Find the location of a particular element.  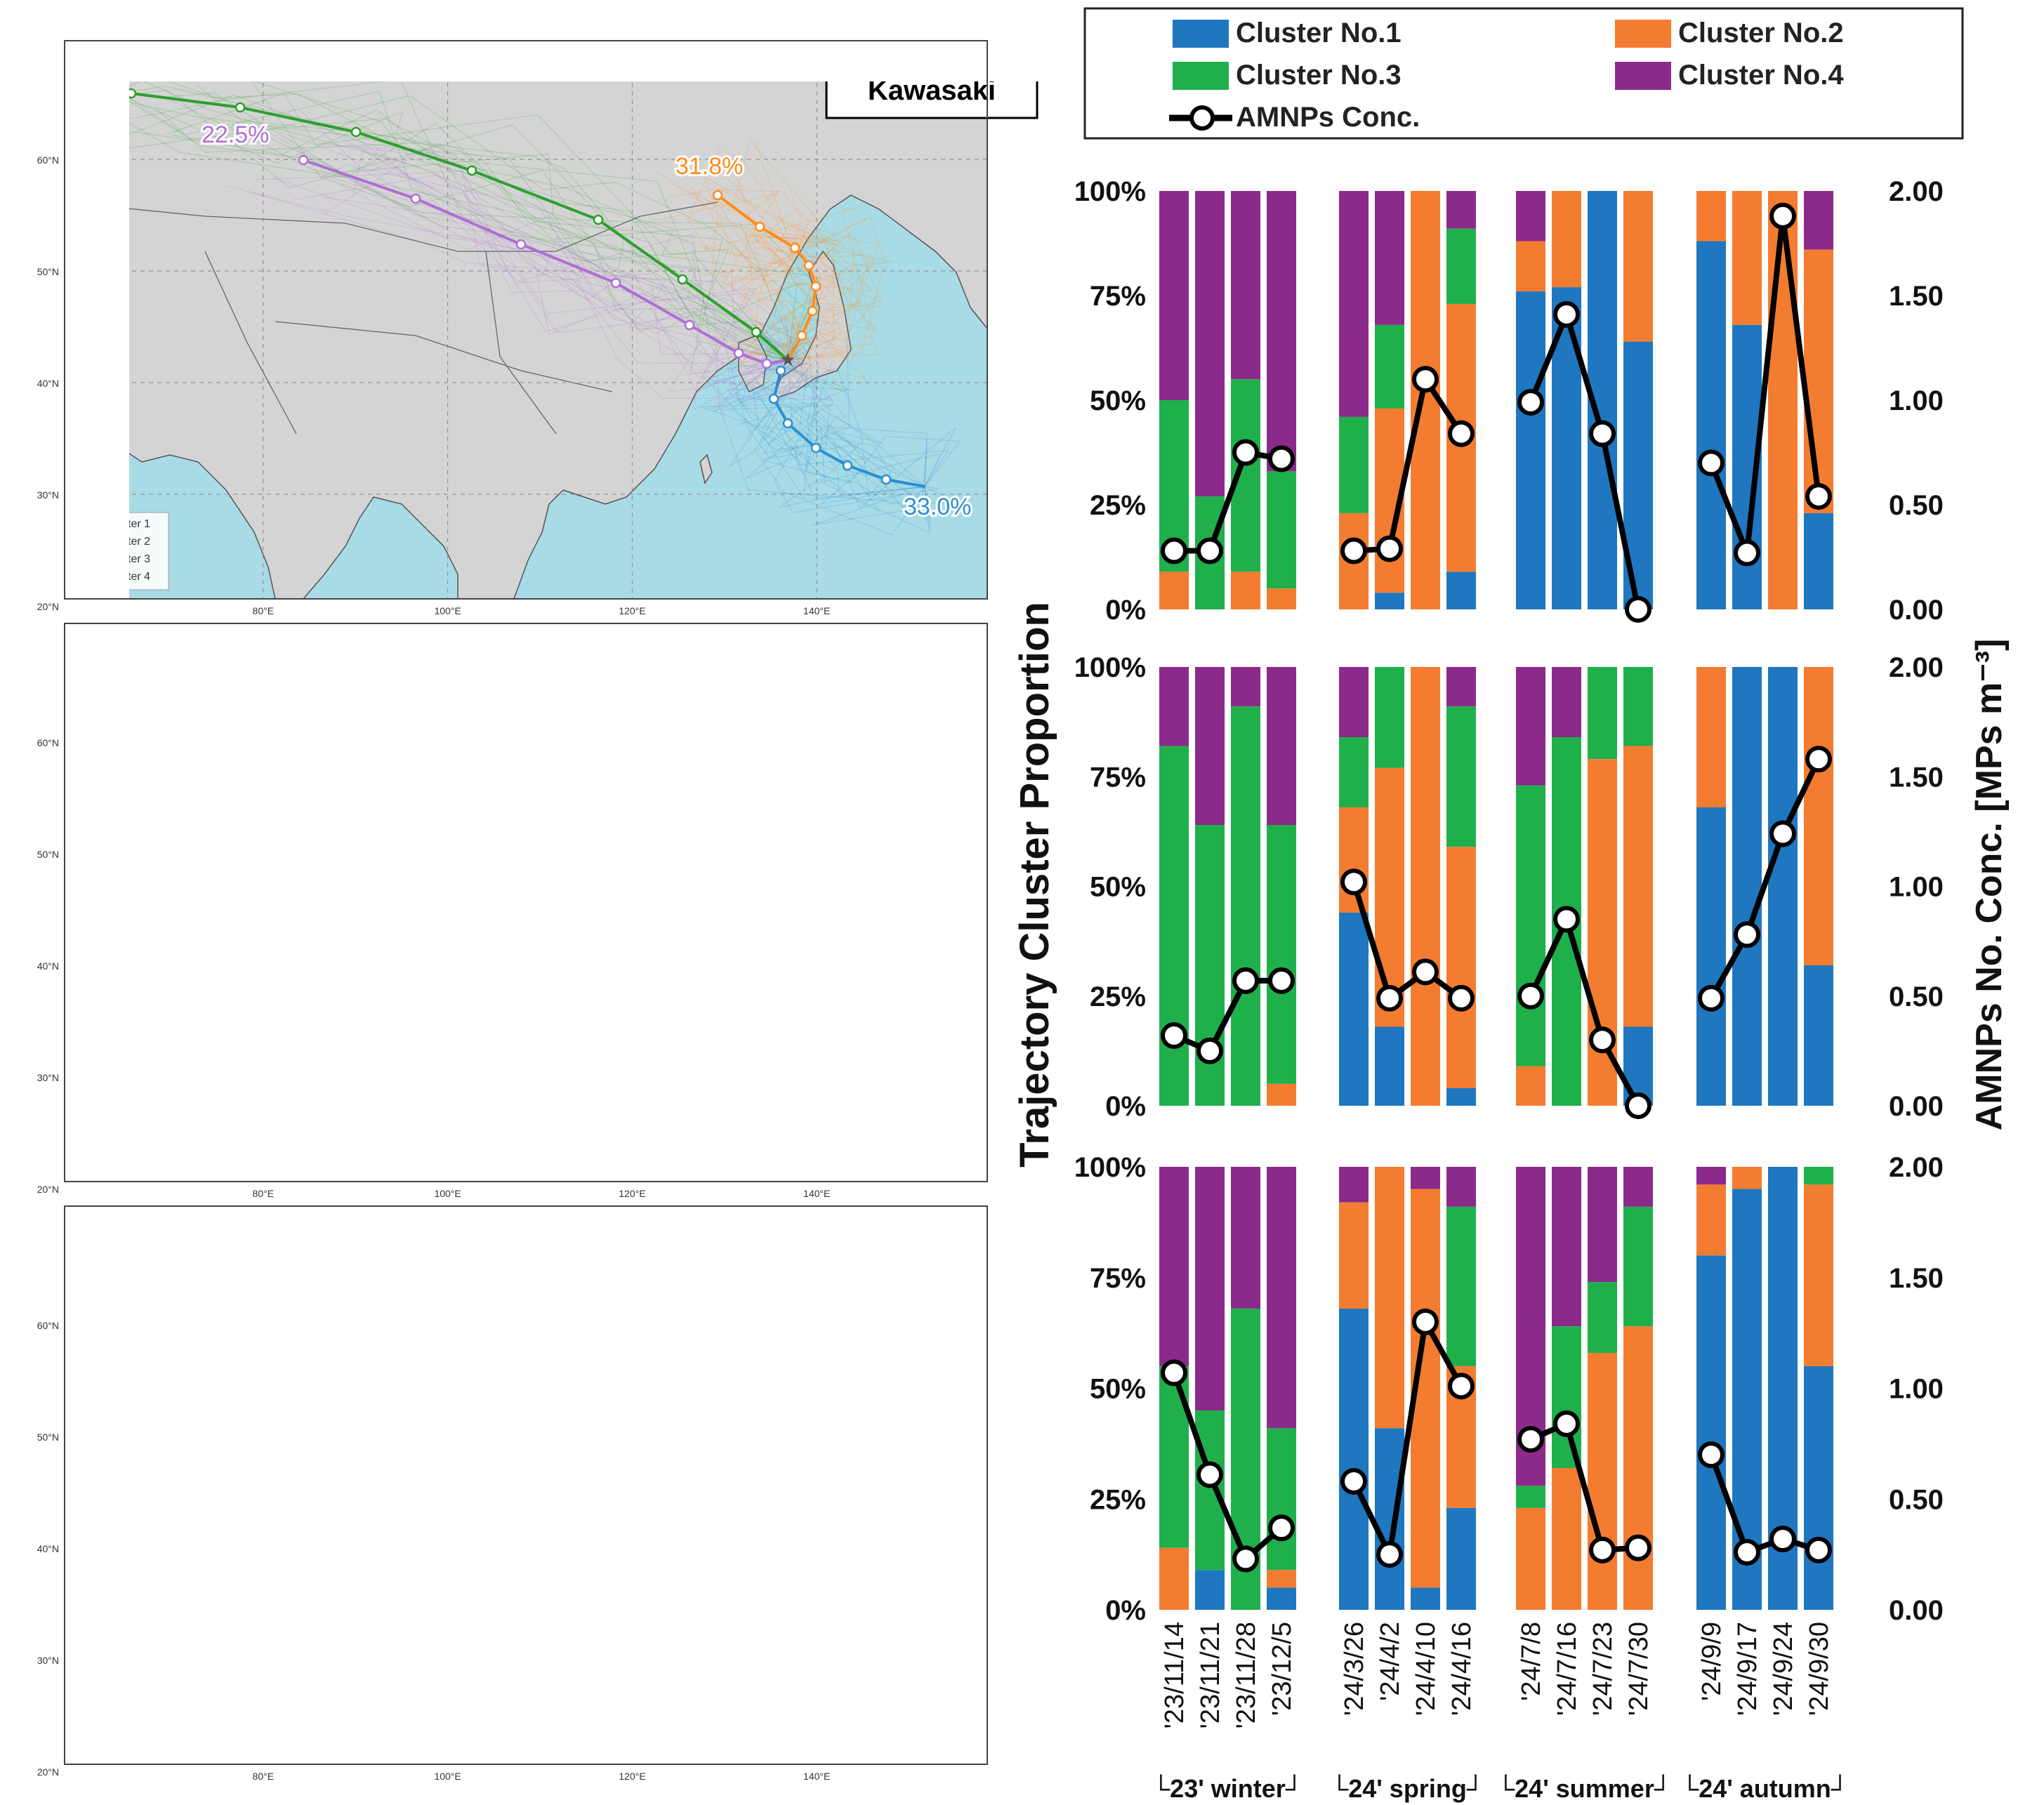

y-left-axis-title: Trajectory Cluster Proportion is located at coordinates (1034, 885).